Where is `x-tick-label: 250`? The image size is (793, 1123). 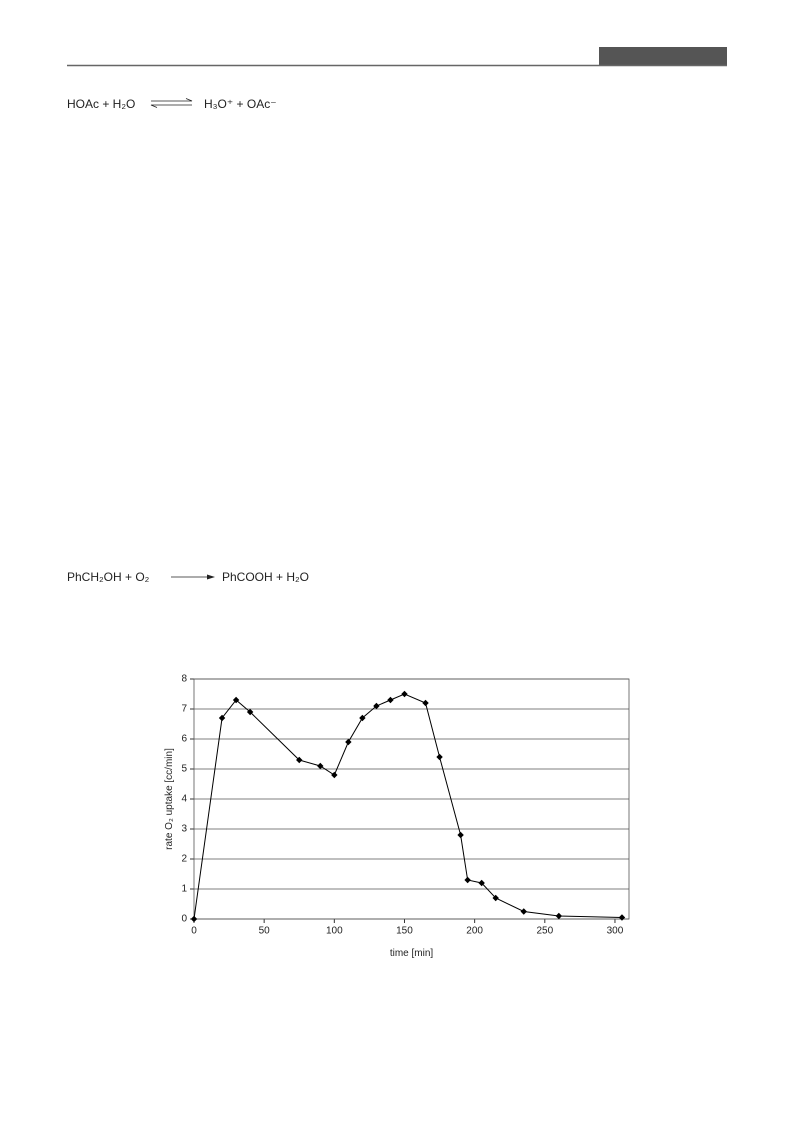 x-tick-label: 250 is located at coordinates (544, 931).